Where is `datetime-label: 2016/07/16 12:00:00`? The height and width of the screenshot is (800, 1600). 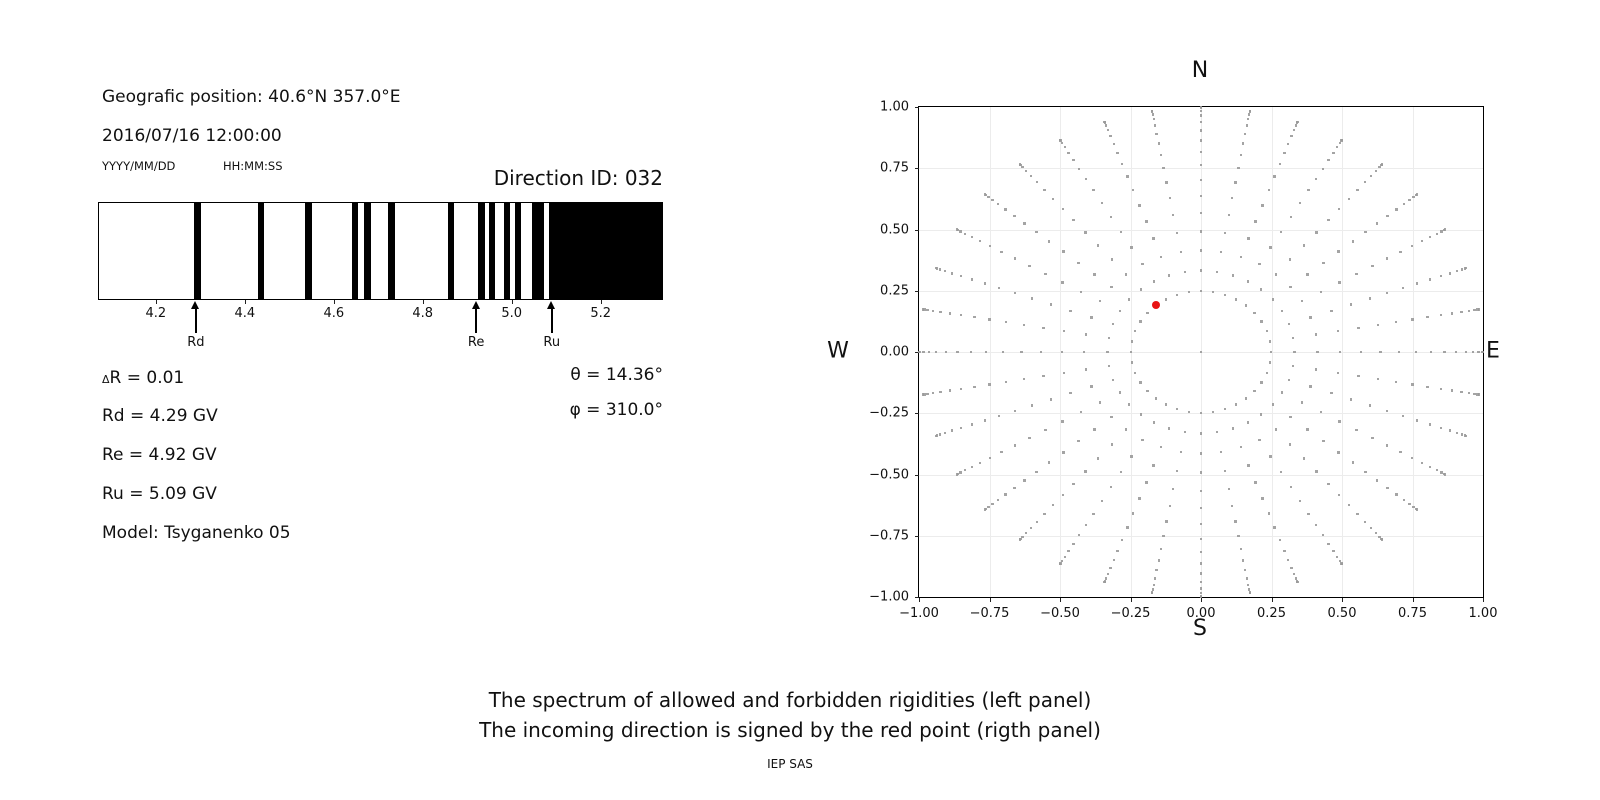 datetime-label: 2016/07/16 12:00:00 is located at coordinates (192, 136).